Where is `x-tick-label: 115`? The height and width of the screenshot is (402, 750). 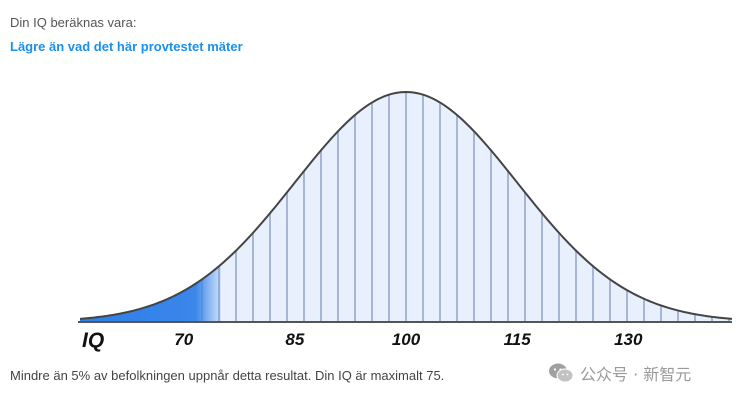
x-tick-label: 115 is located at coordinates (518, 339).